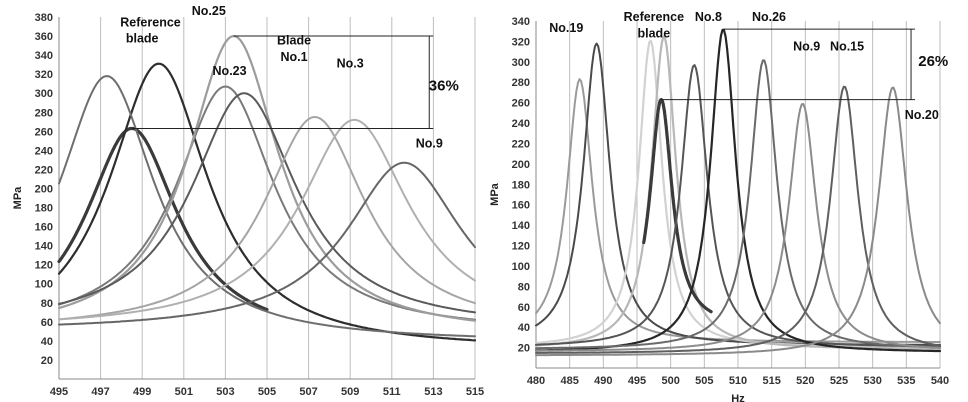 This screenshot has height=402, width=968. Describe the element at coordinates (100, 392) in the screenshot. I see `x-tick-label: 497` at that location.